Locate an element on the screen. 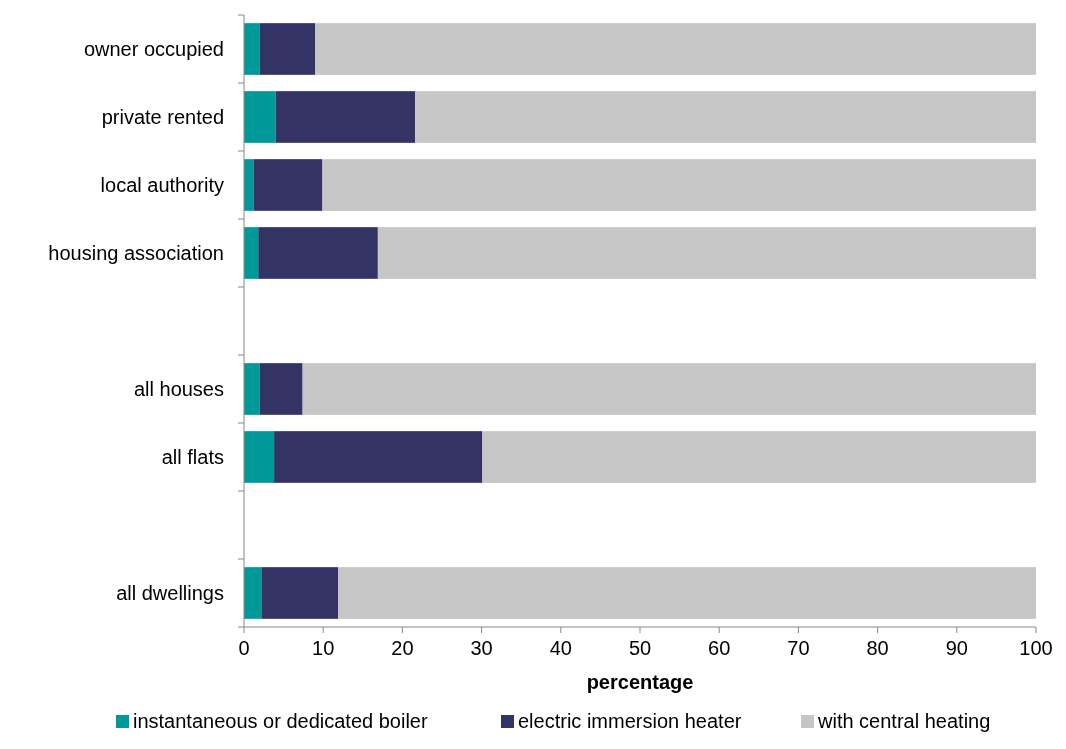 The height and width of the screenshot is (749, 1066). legend-label: electric immersion heater is located at coordinates (630, 721).